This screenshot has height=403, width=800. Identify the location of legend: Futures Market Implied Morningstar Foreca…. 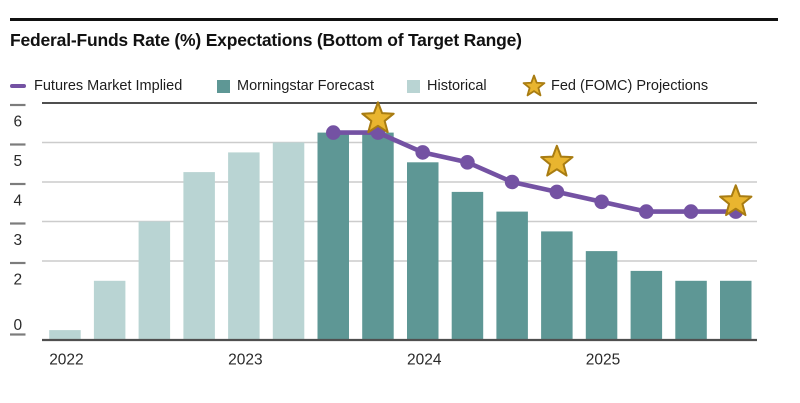
(400, 85).